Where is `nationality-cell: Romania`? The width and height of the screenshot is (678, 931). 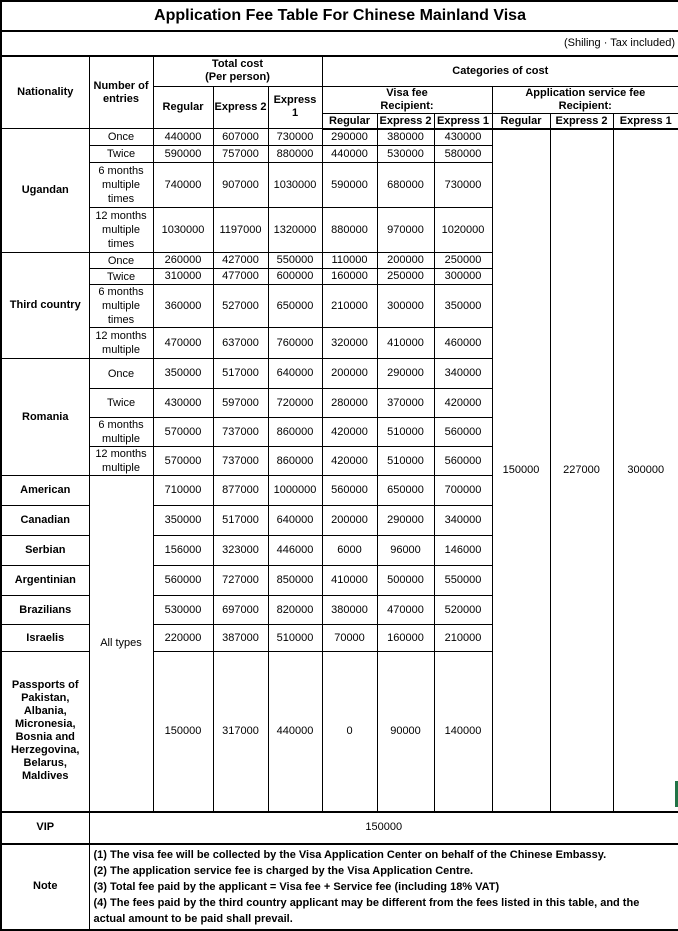 nationality-cell: Romania is located at coordinates (45, 417).